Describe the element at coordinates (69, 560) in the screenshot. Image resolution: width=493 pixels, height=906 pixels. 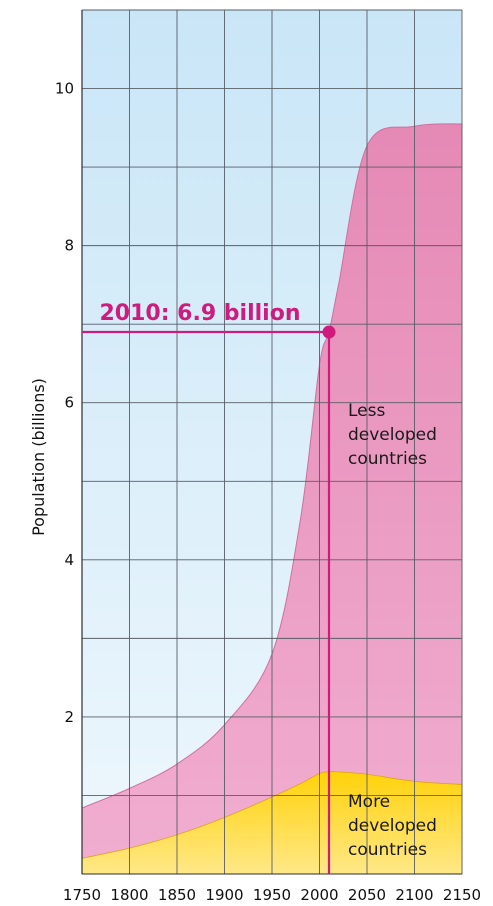
I see `y-tick-label: 4` at that location.